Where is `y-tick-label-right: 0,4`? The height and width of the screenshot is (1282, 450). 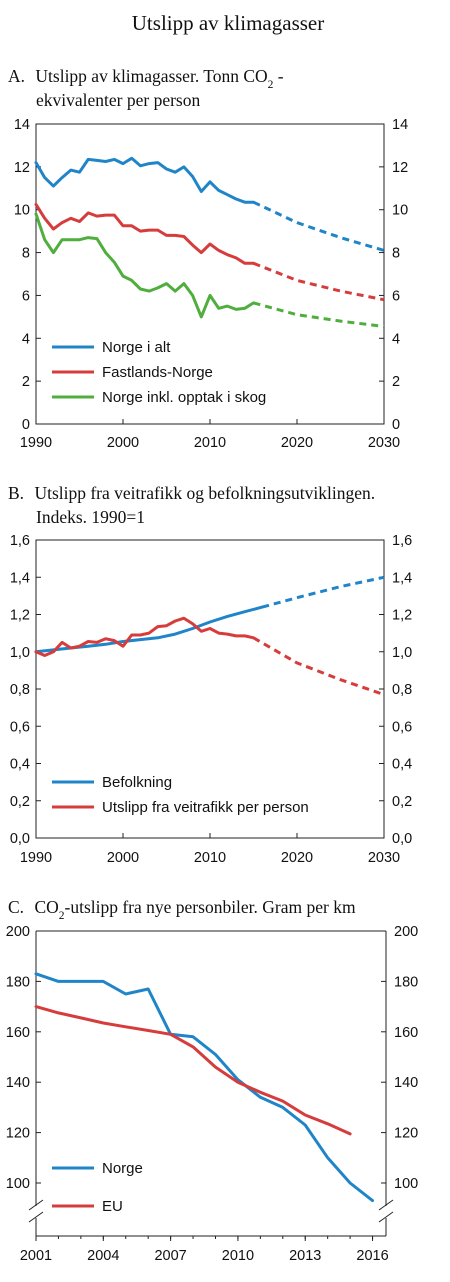
y-tick-label-right: 0,4 is located at coordinates (402, 765).